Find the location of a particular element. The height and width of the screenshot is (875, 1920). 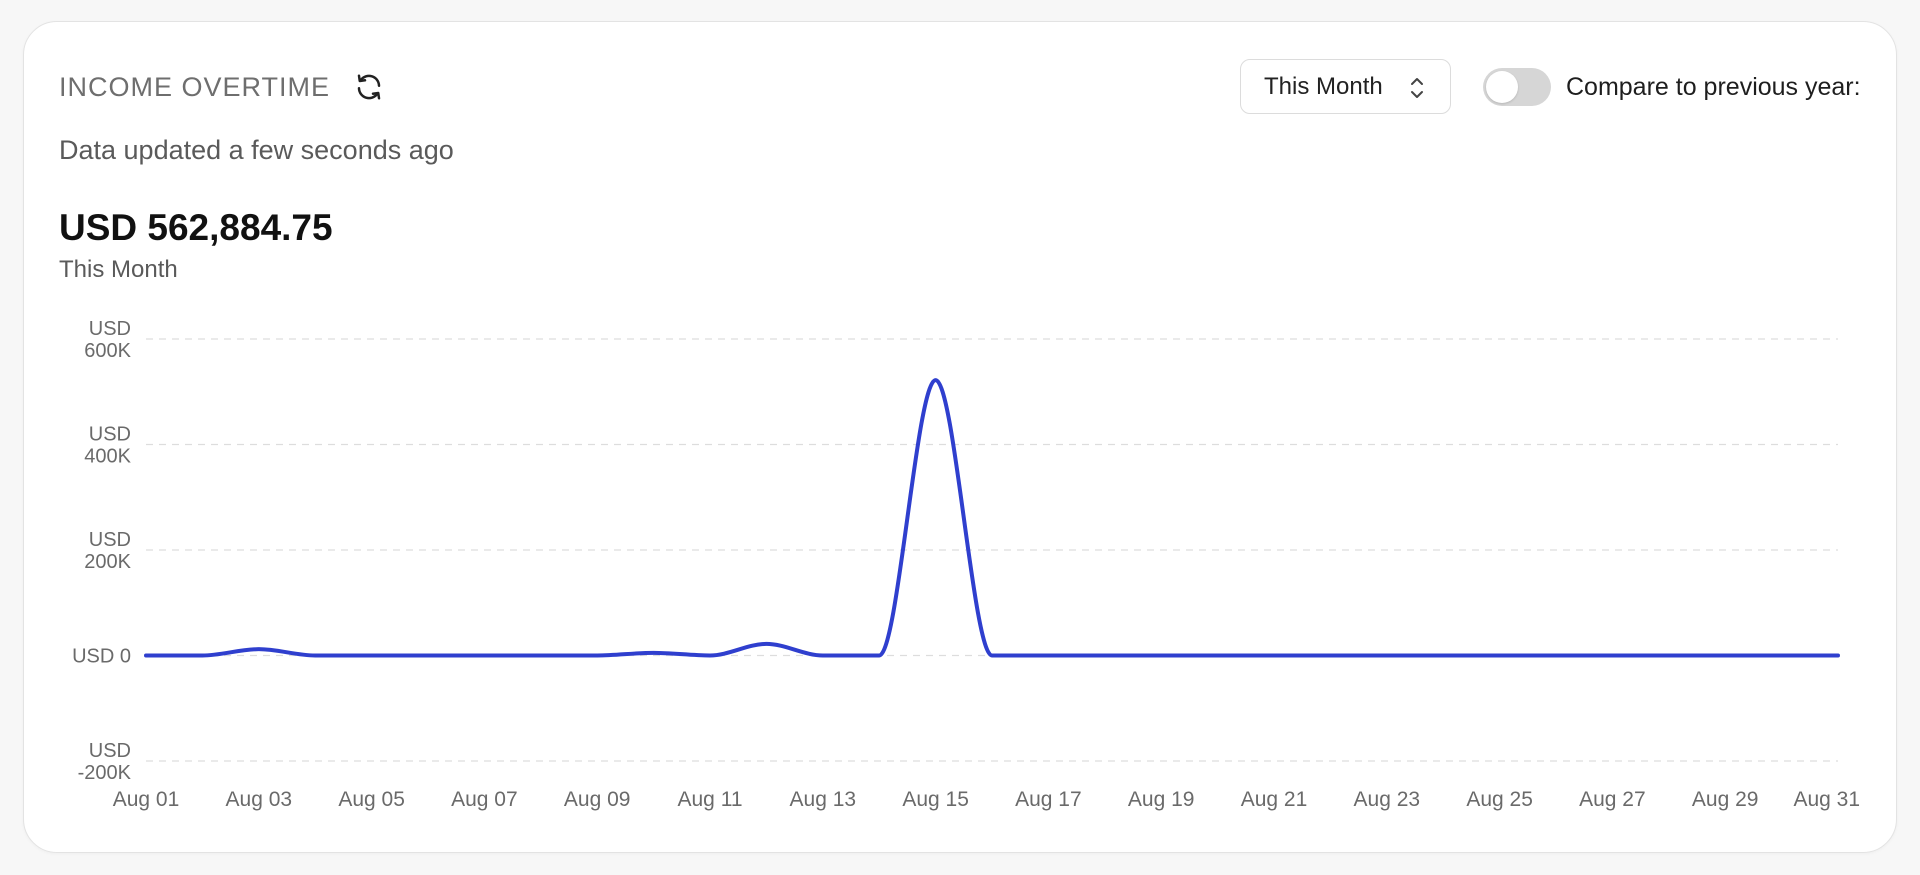

x-tick-label: Aug 09 is located at coordinates (597, 799).